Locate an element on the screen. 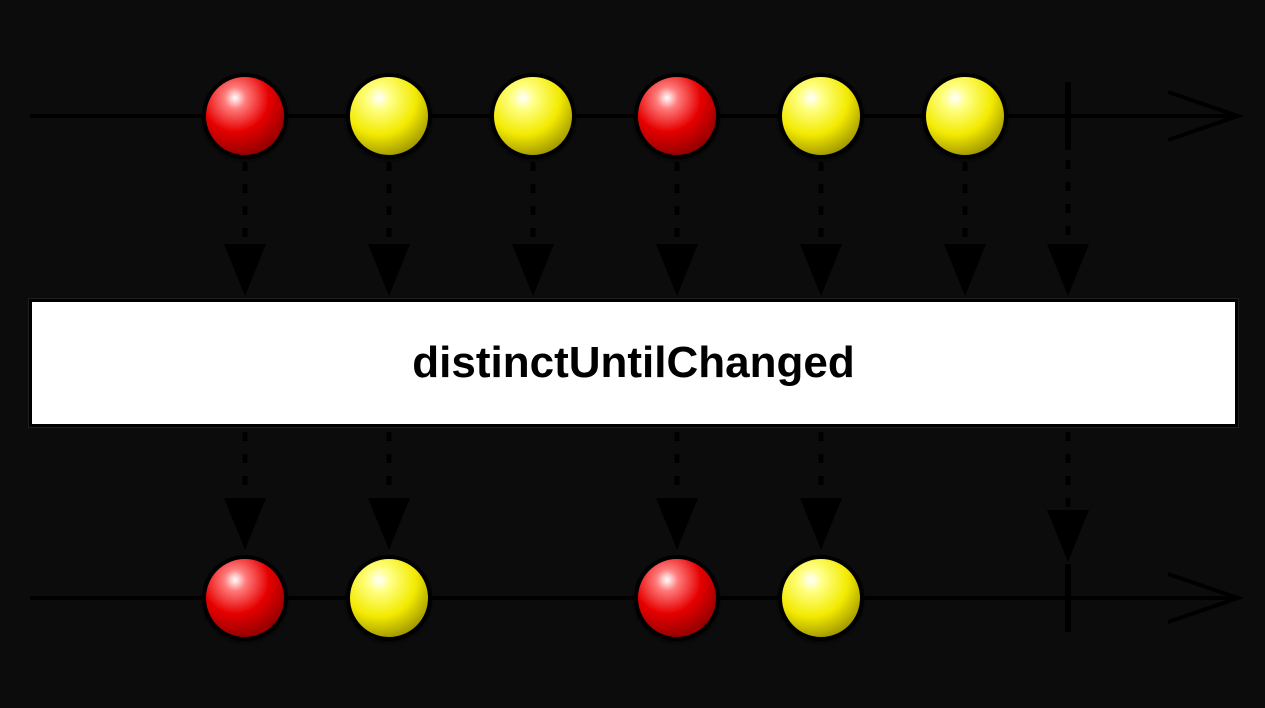  input-marble-4-red is located at coordinates (677, 116).